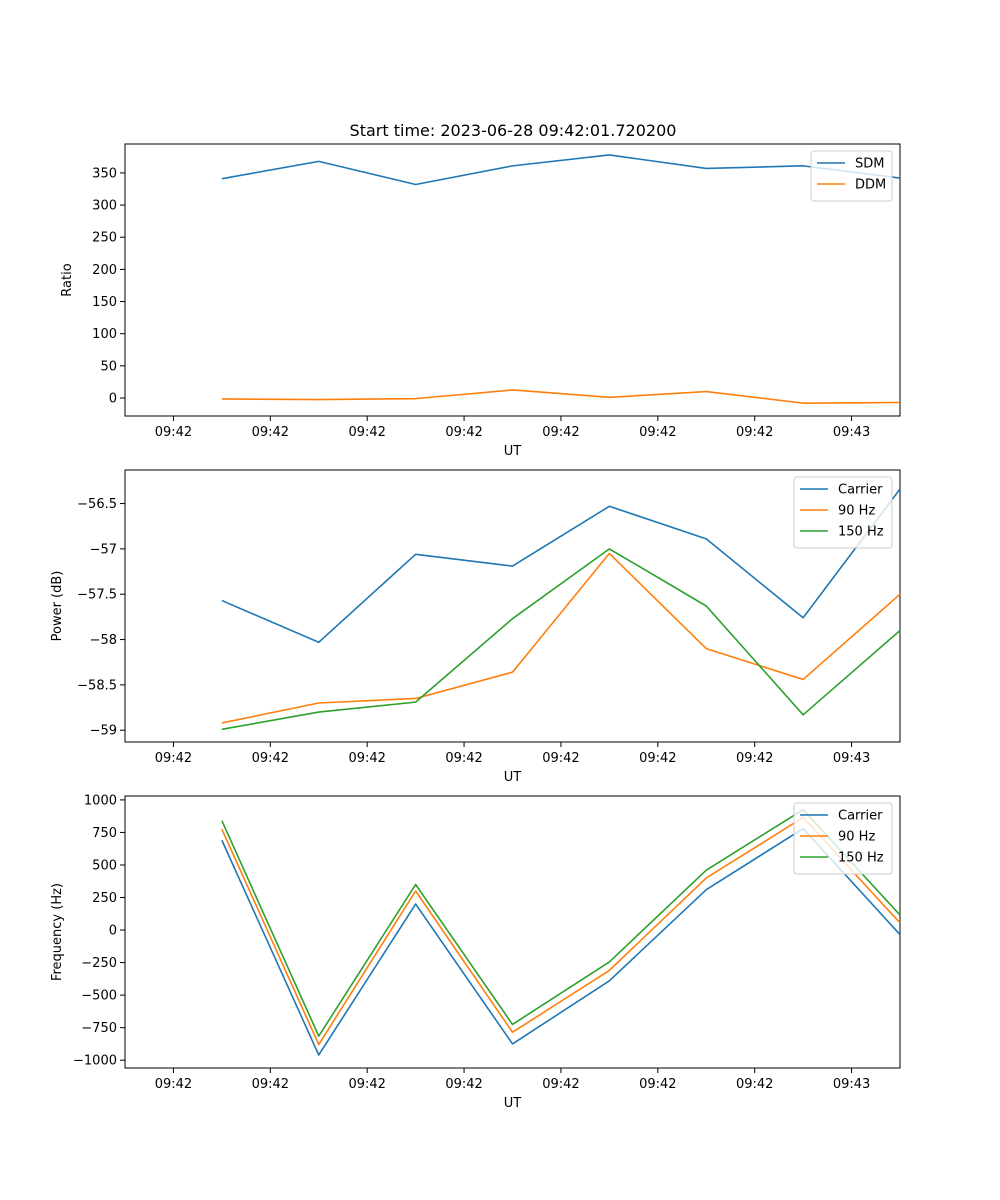 The image size is (1000, 1200). I want to click on legend-entry-label: SDM, so click(869, 164).